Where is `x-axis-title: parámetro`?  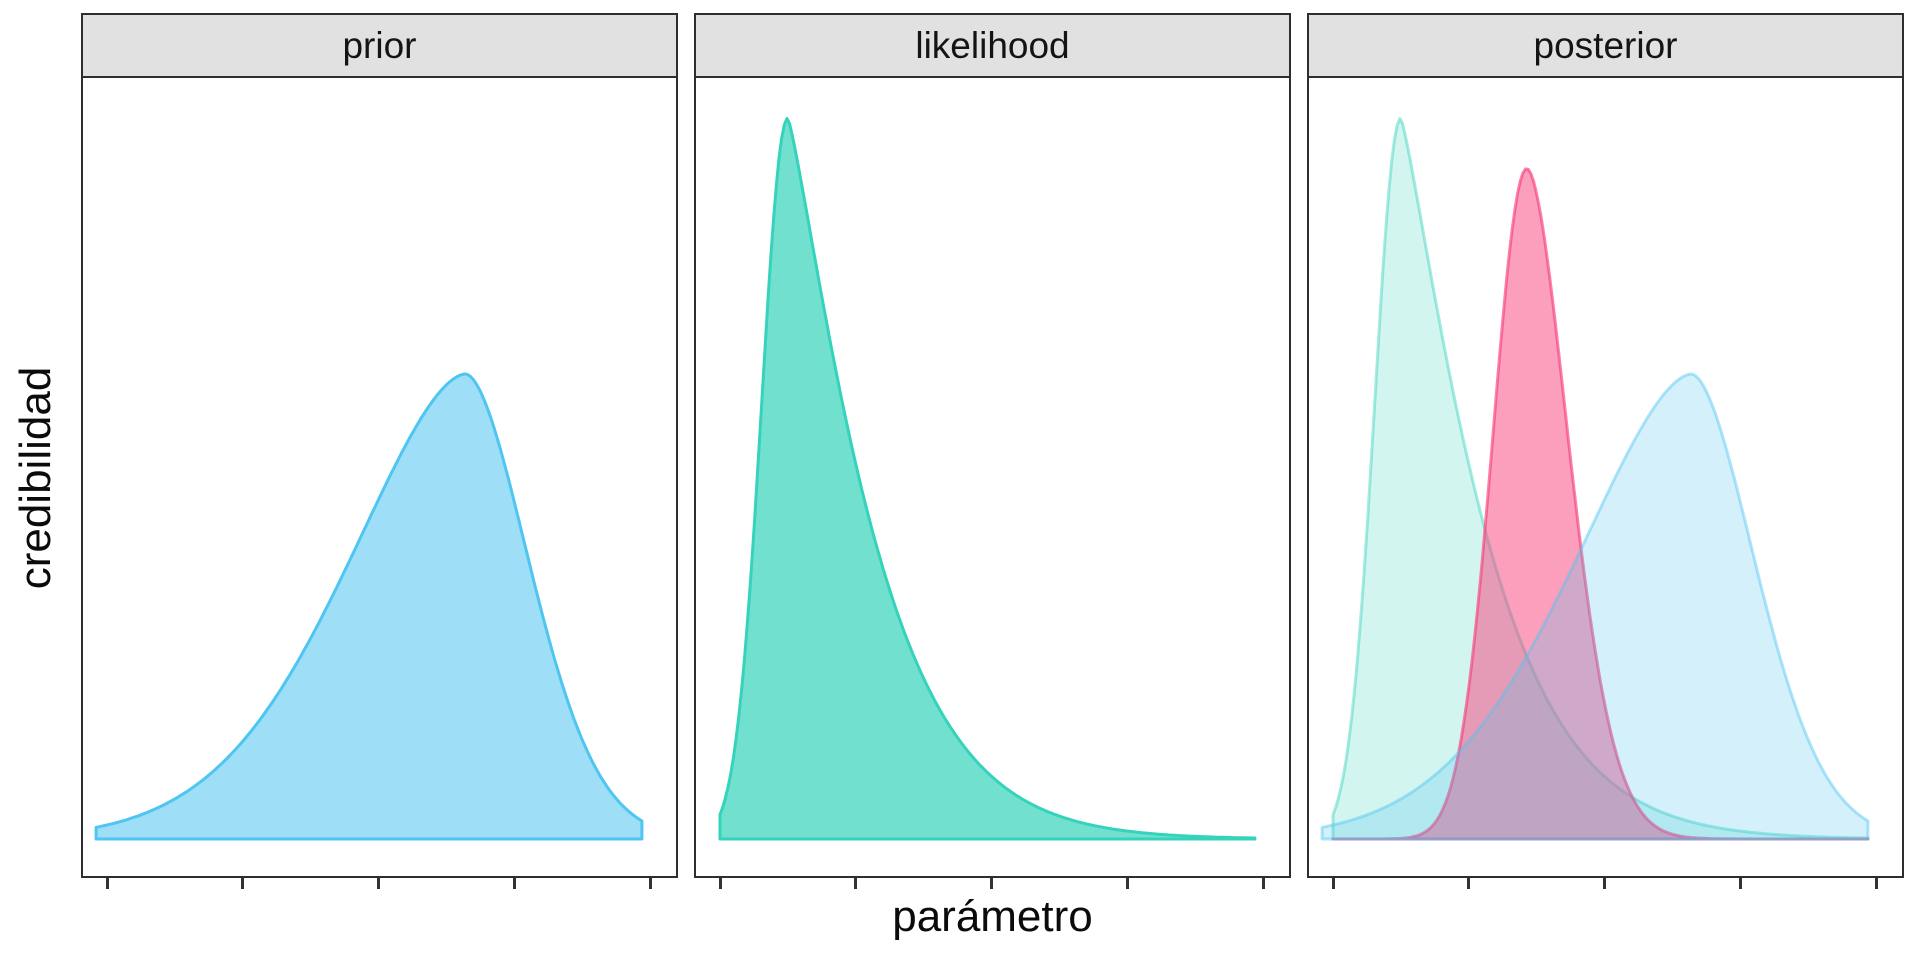 x-axis-title: parámetro is located at coordinates (992, 916).